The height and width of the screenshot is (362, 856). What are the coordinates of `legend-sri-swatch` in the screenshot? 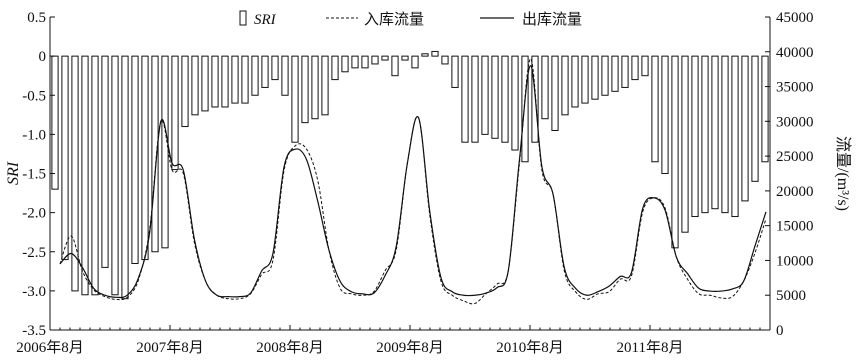 It's located at (243, 18).